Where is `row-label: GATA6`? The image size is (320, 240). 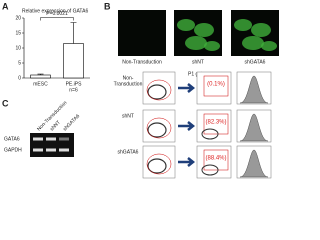 row-label: GATA6 is located at coordinates (12, 139).